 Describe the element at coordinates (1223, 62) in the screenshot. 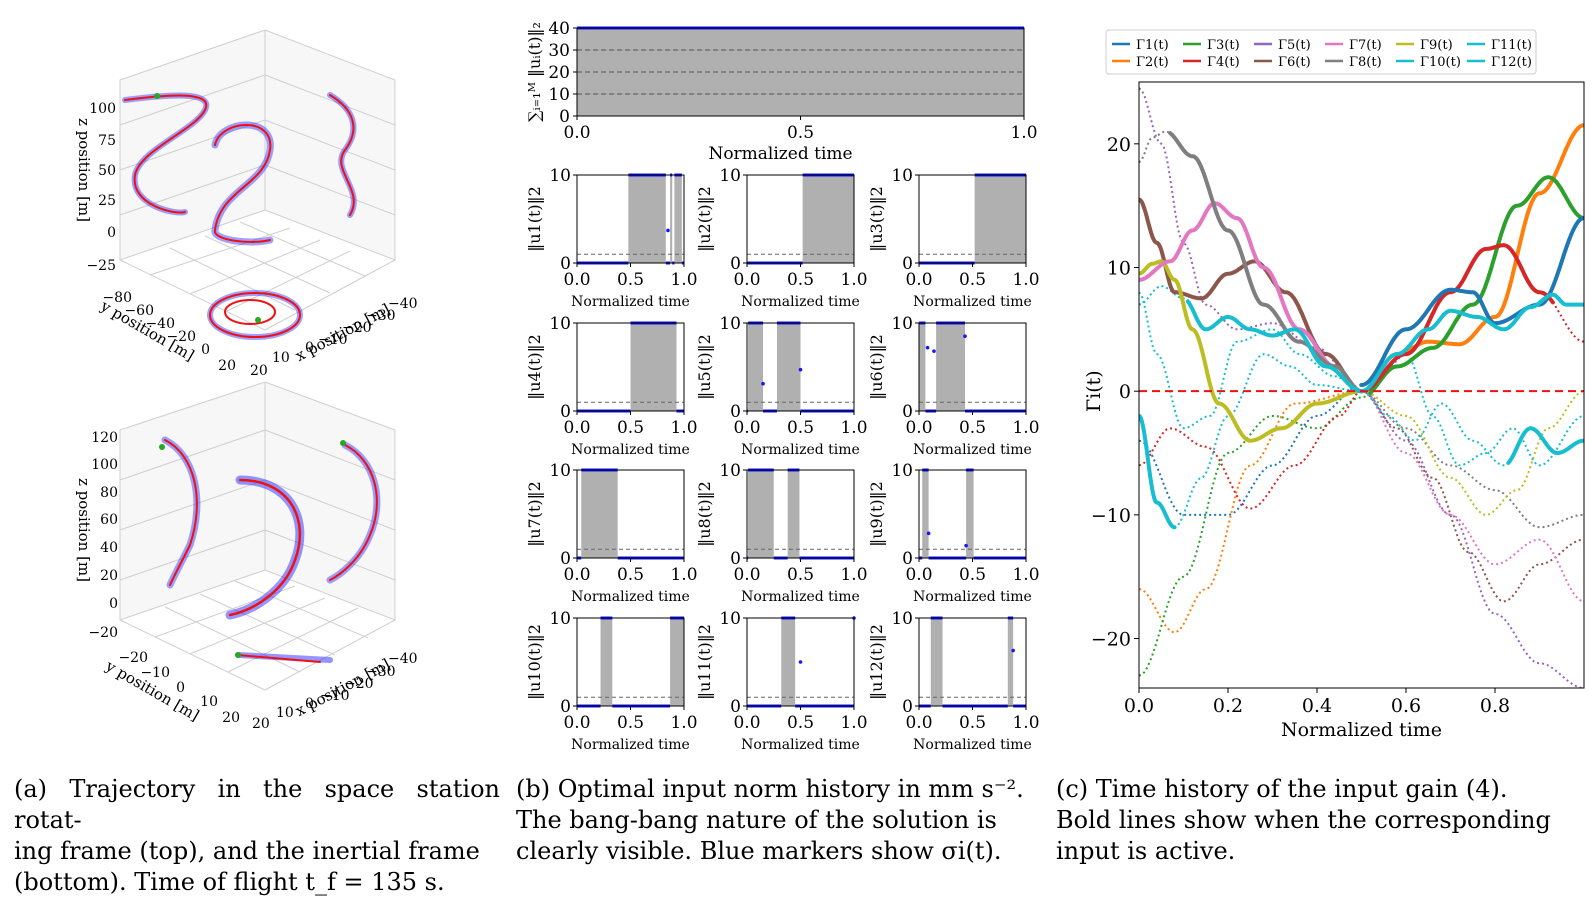

I see `gain-legend-label: Γ4(t)` at that location.